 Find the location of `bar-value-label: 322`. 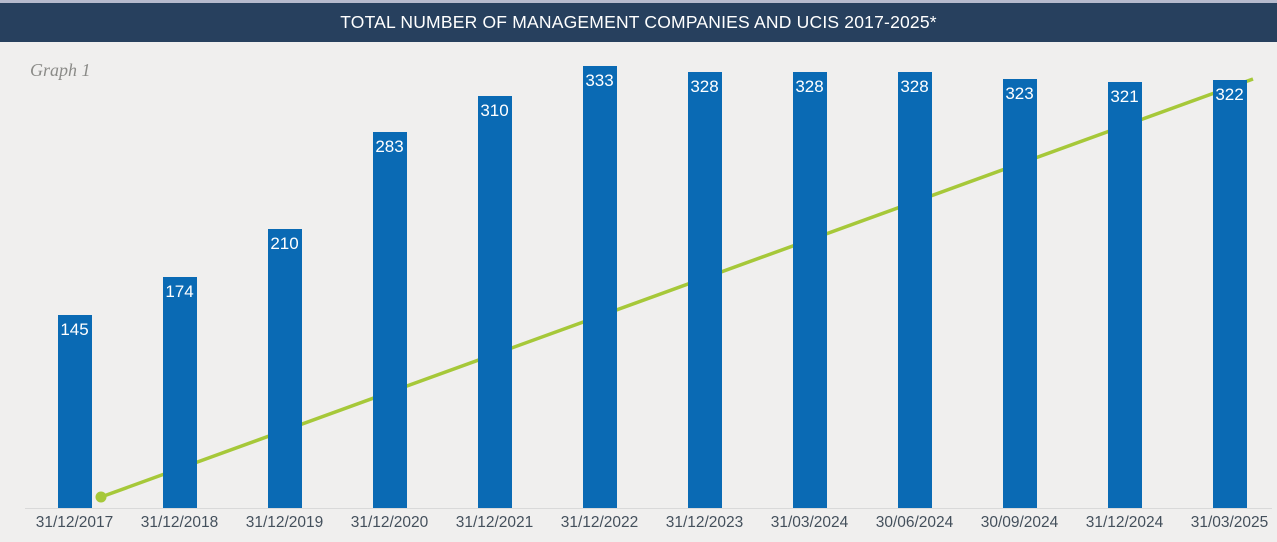

bar-value-label: 322 is located at coordinates (1229, 94).